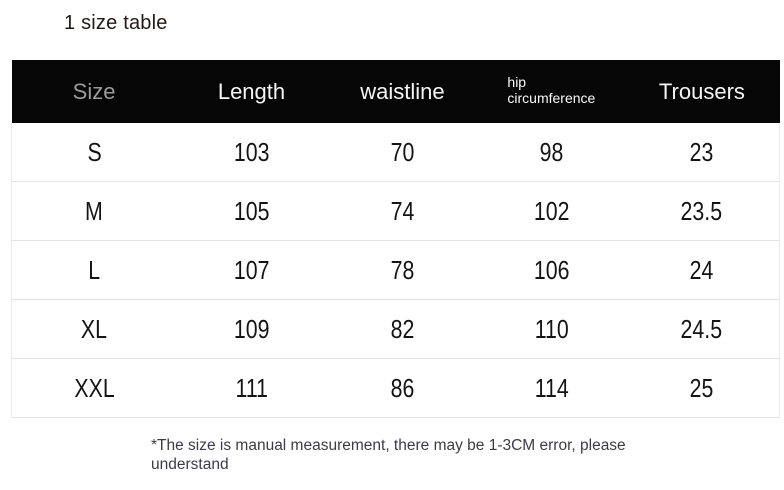 This screenshot has width=784, height=490. I want to click on page-title: 1 size table, so click(116, 23).